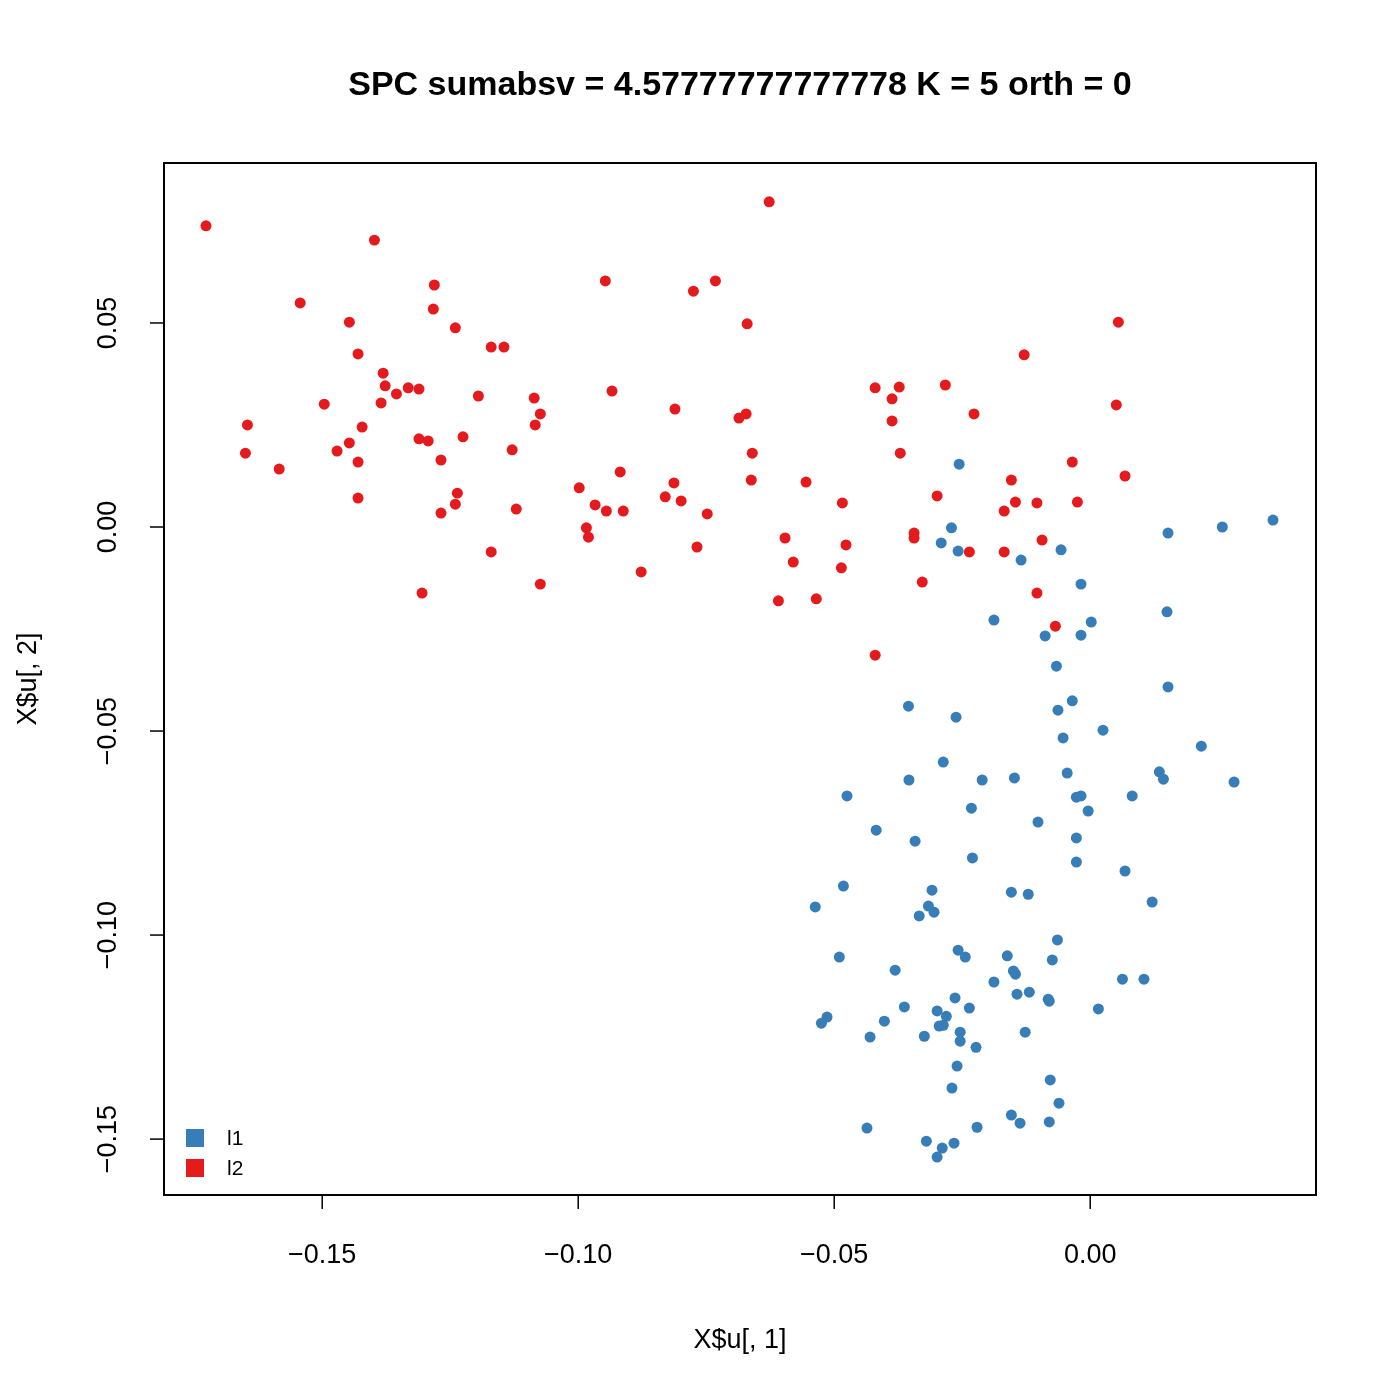 This screenshot has height=1400, width=1400. I want to click on y-tick-label: −0.15, so click(107, 1139).